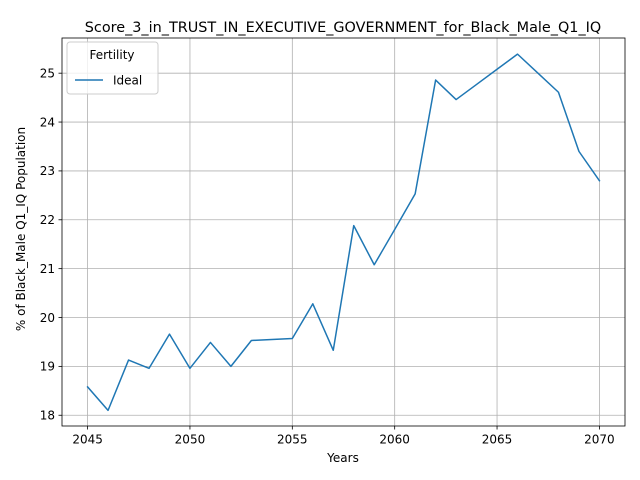 The image size is (640, 480). I want to click on legend-box, so click(112, 68).